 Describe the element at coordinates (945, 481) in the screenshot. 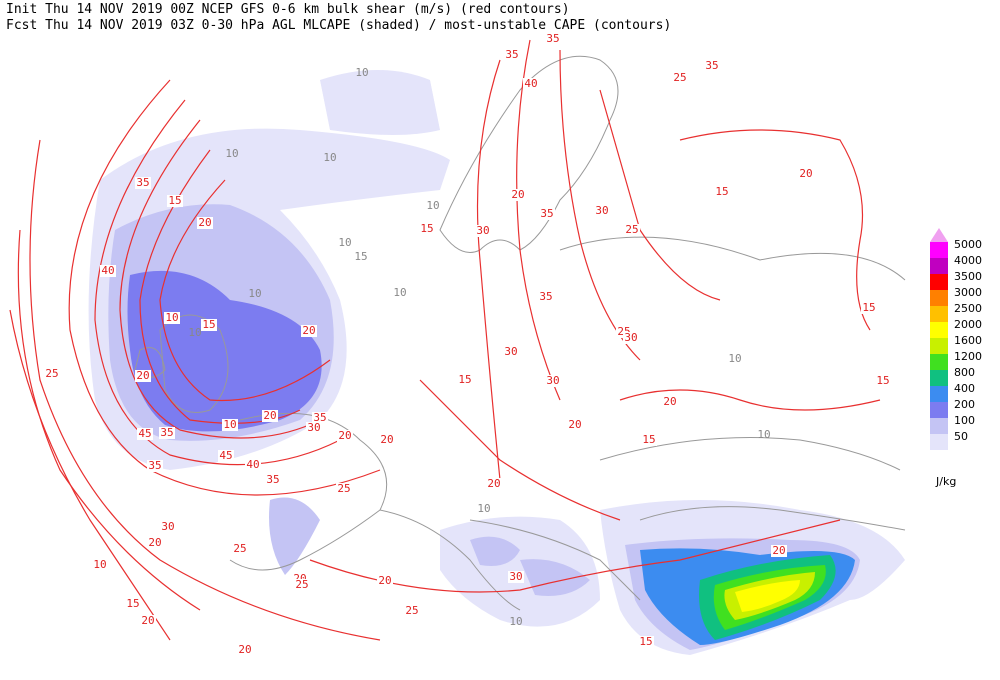

I see `legend-unit: J/kg` at that location.